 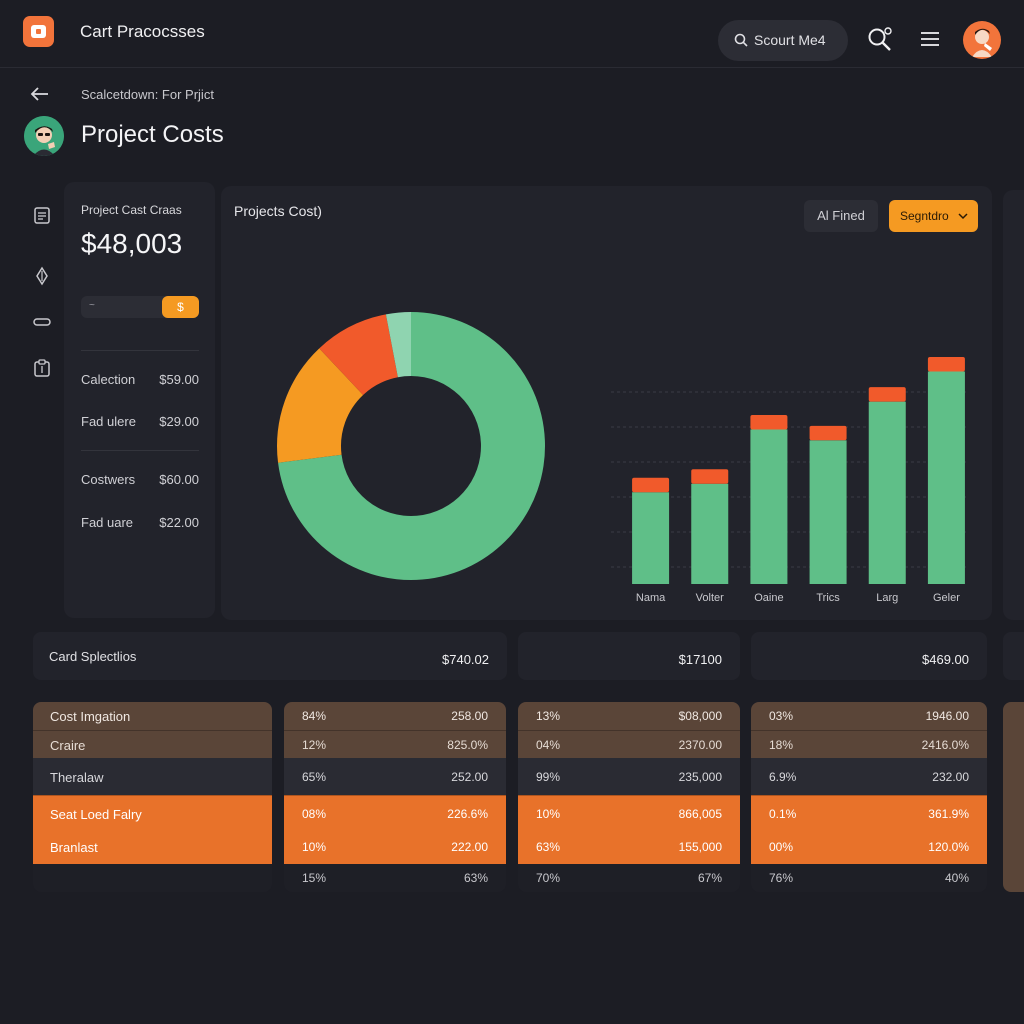 What do you see at coordinates (781, 847) in the screenshot?
I see `table-cell: 00%` at bounding box center [781, 847].